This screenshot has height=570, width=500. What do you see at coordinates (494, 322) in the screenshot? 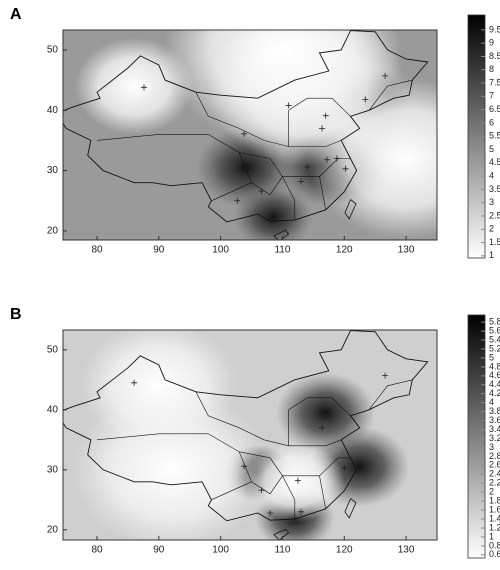
I see `colorbar-label: 5.8` at bounding box center [494, 322].